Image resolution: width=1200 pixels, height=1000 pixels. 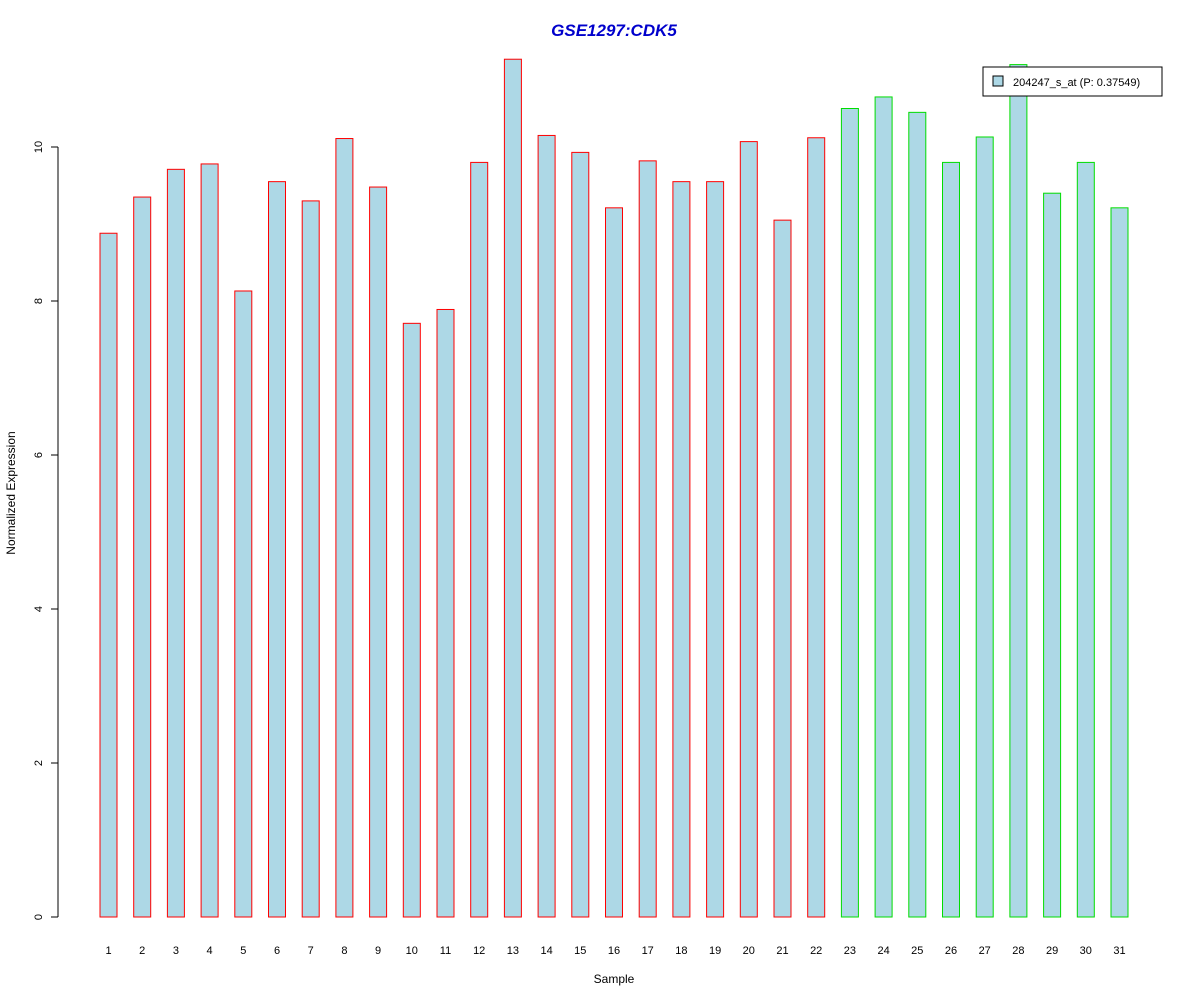 What do you see at coordinates (243, 951) in the screenshot?
I see `x-tick-label: 5` at bounding box center [243, 951].